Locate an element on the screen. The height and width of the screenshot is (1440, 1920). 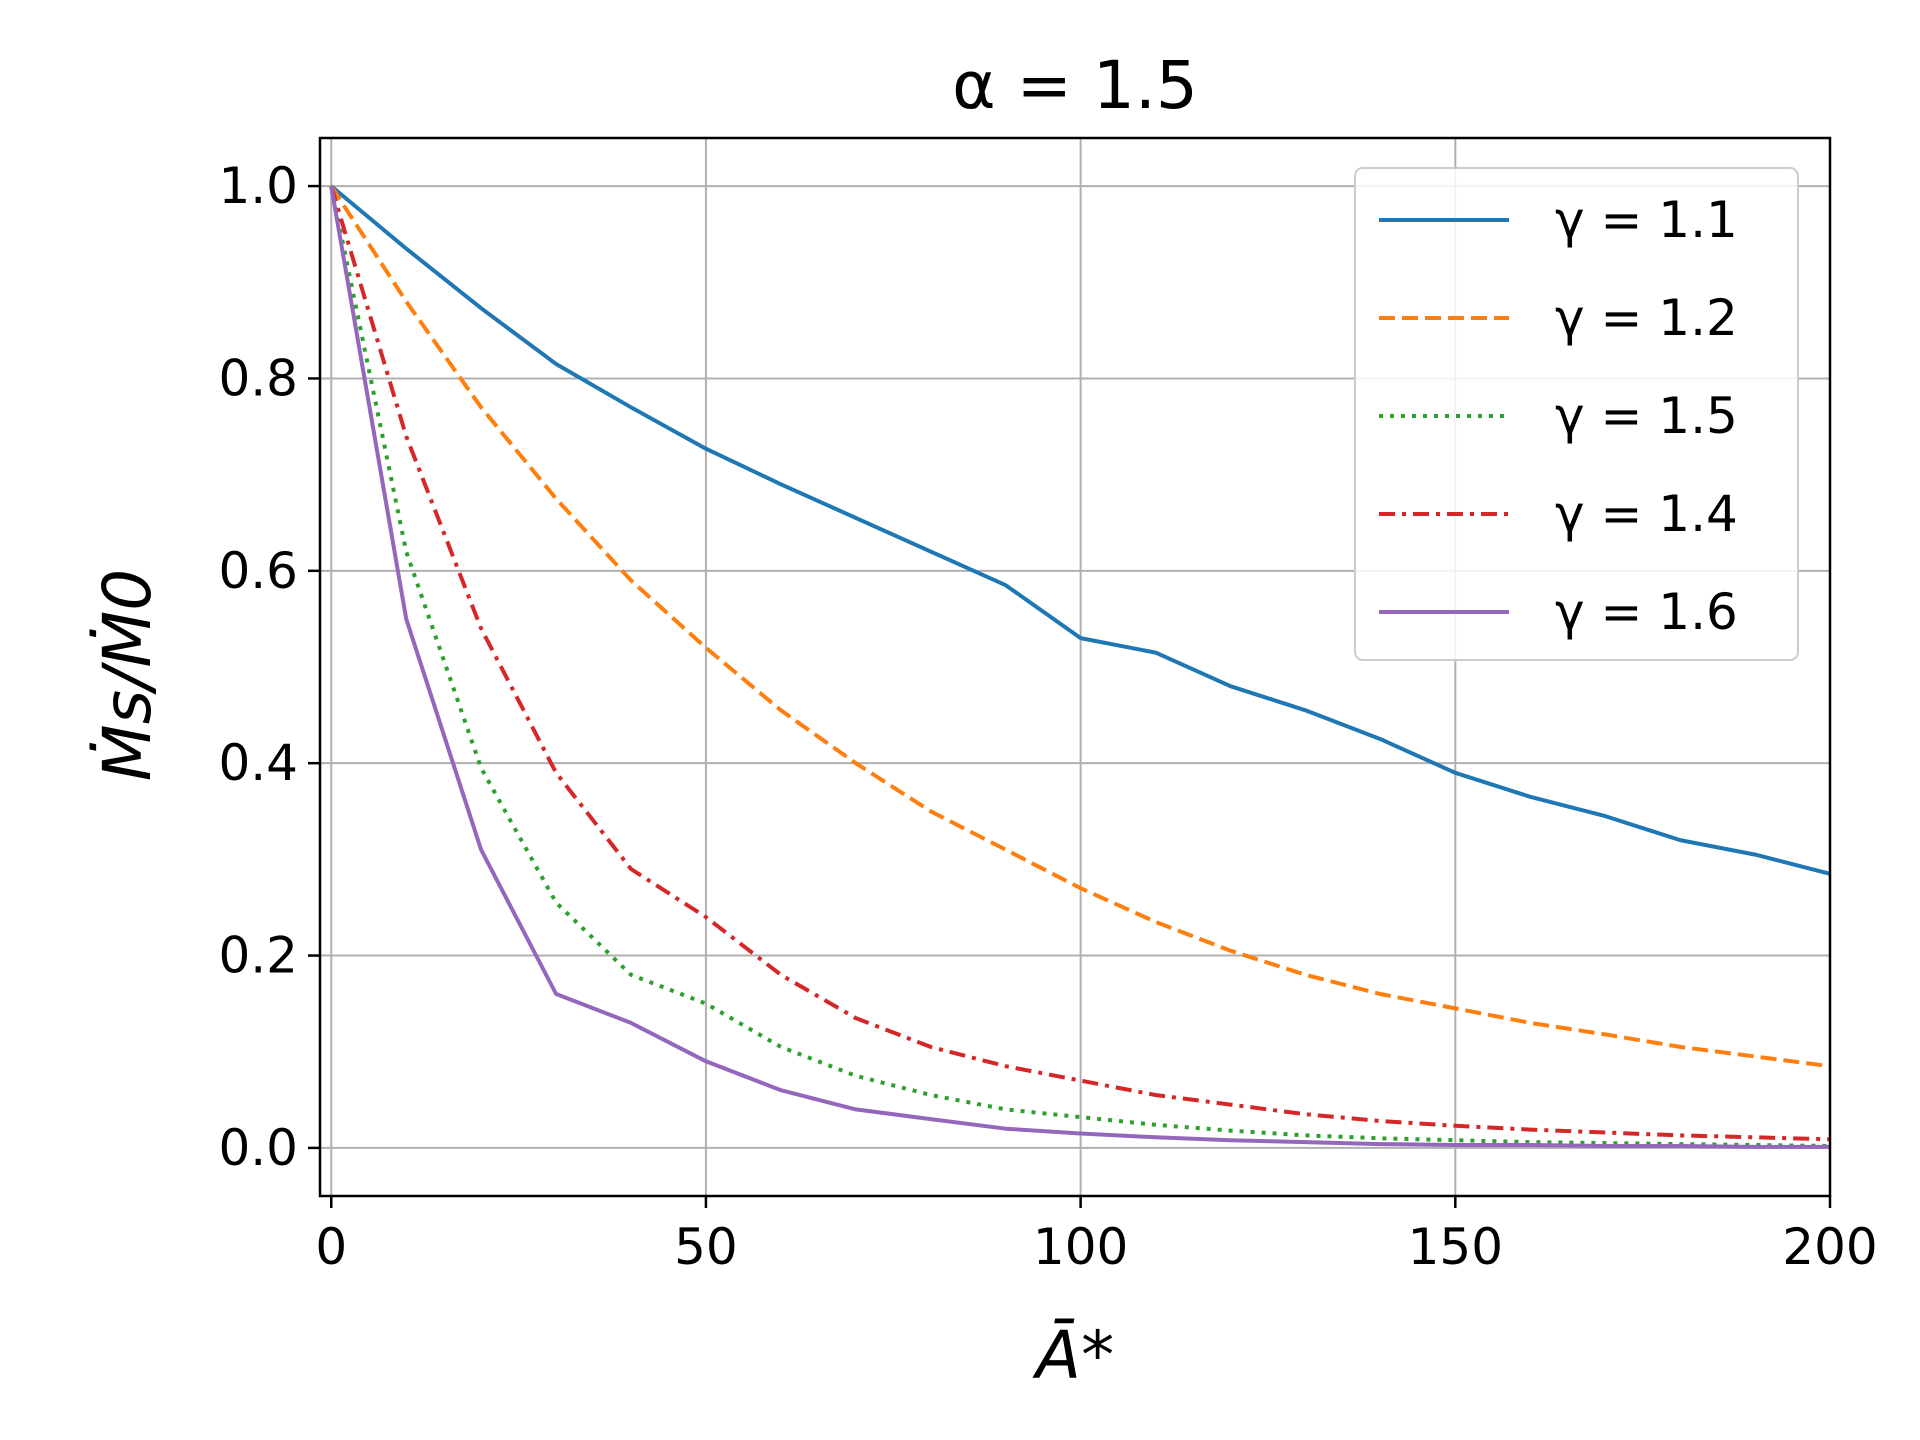
y-tick-label: 0.2 is located at coordinates (258, 956).